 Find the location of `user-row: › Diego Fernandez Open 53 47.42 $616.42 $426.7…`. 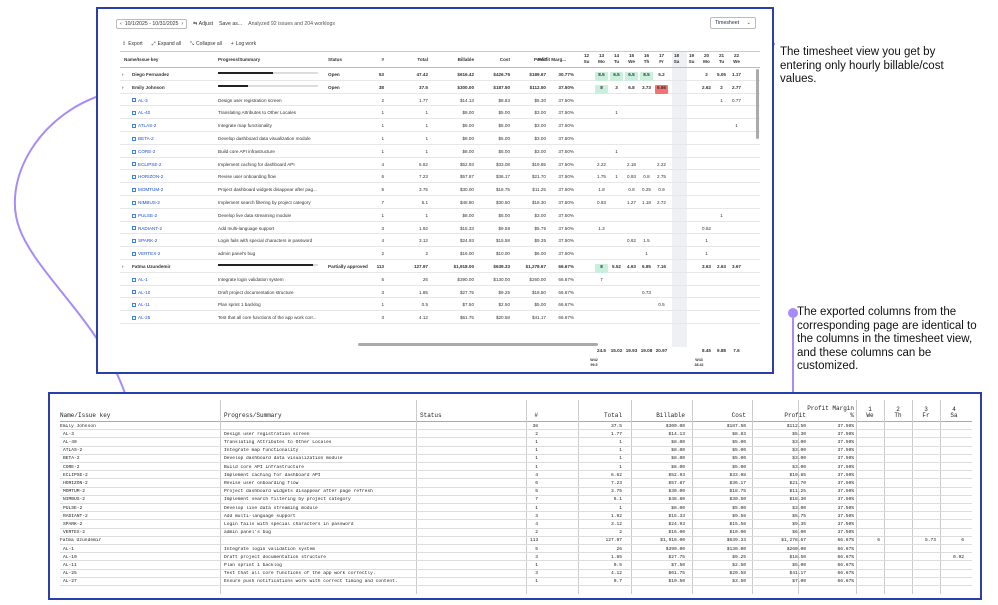

user-row: › Diego Fernandez Open 53 47.42 $616.42 $426.7… is located at coordinates (440, 74).